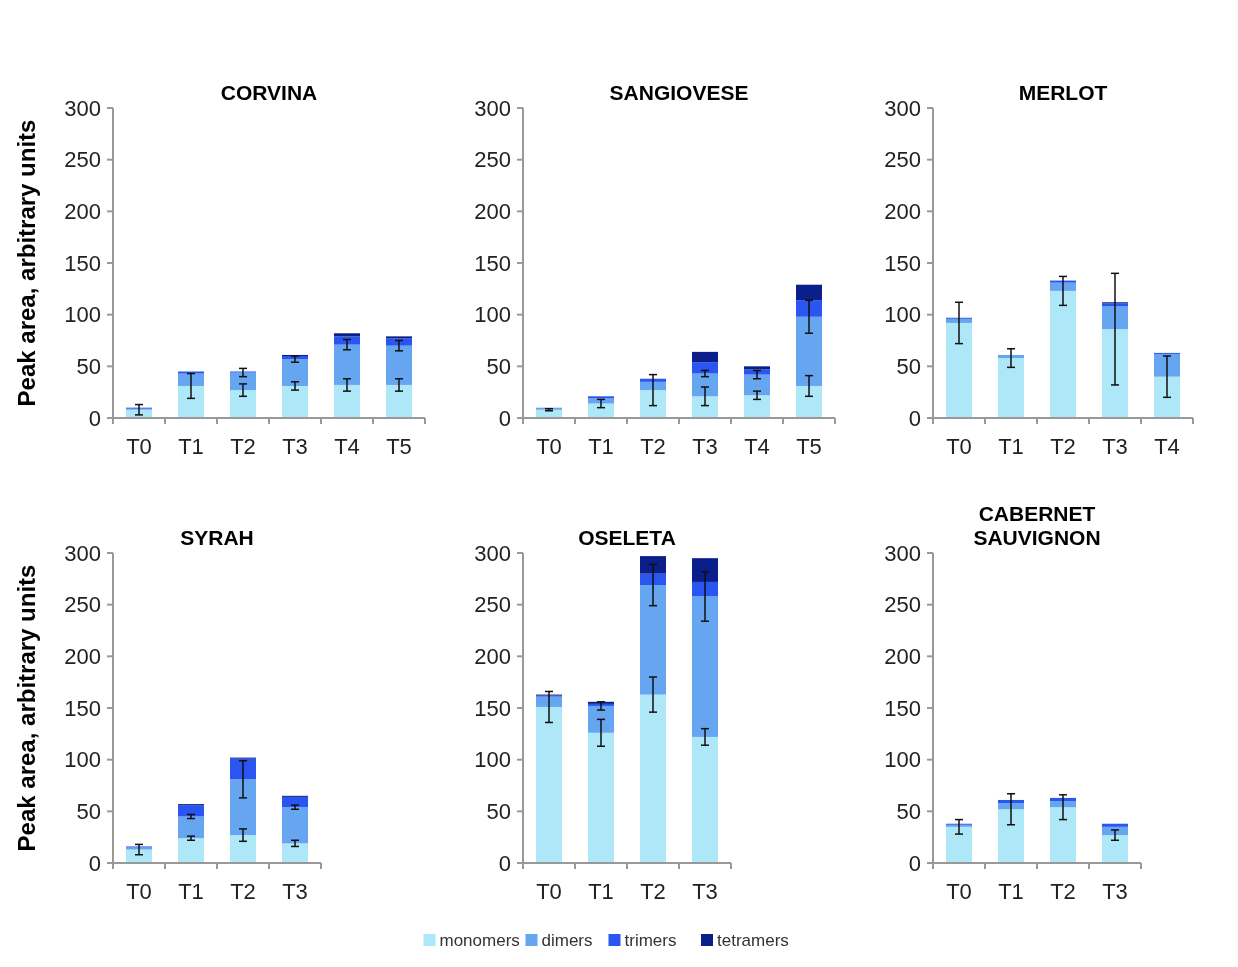 This screenshot has width=1238, height=967. I want to click on chart-title: CORVINA, so click(269, 92).